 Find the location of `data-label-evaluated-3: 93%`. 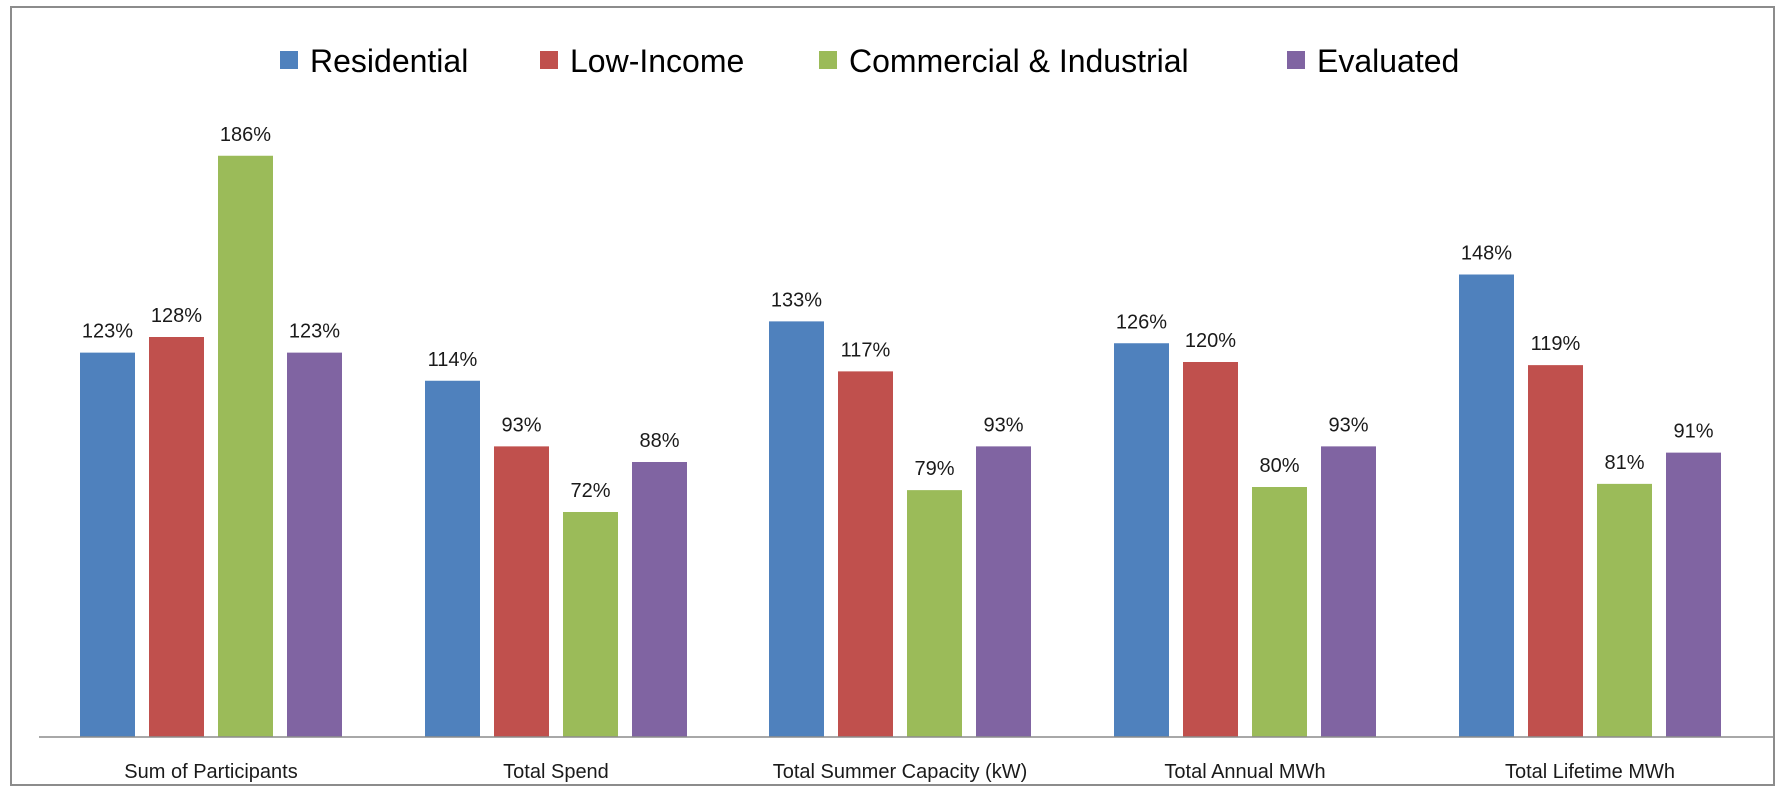

data-label-evaluated-3: 93% is located at coordinates (1003, 425).